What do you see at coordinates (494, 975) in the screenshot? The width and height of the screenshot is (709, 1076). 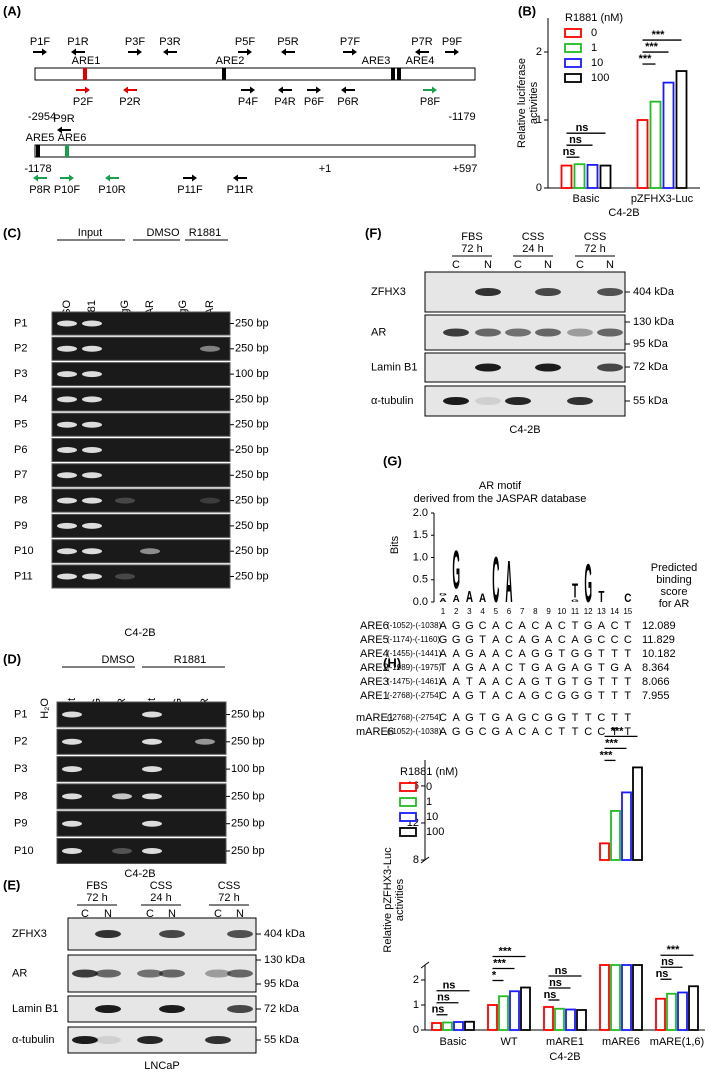 I see `significance-label: *` at bounding box center [494, 975].